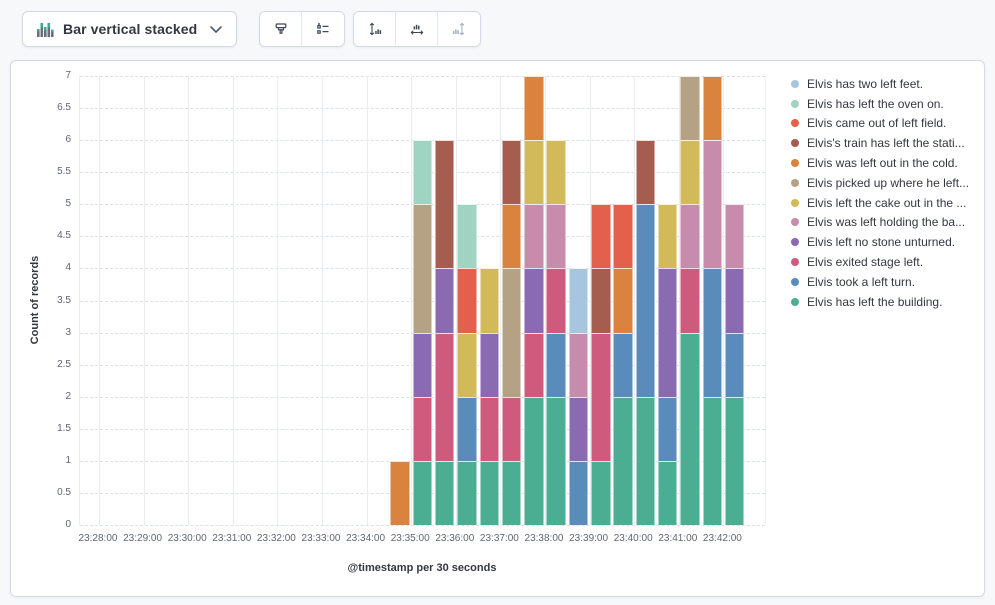 The image size is (995, 605). I want to click on bottom-axis-button, so click(417, 29).